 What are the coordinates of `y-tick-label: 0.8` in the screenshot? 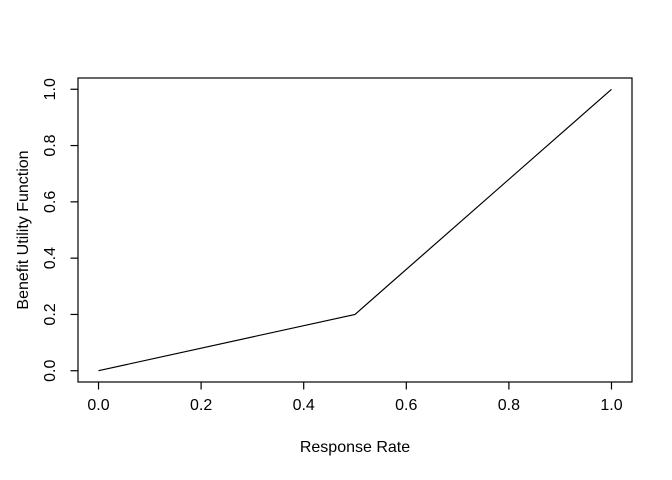 It's located at (50, 145).